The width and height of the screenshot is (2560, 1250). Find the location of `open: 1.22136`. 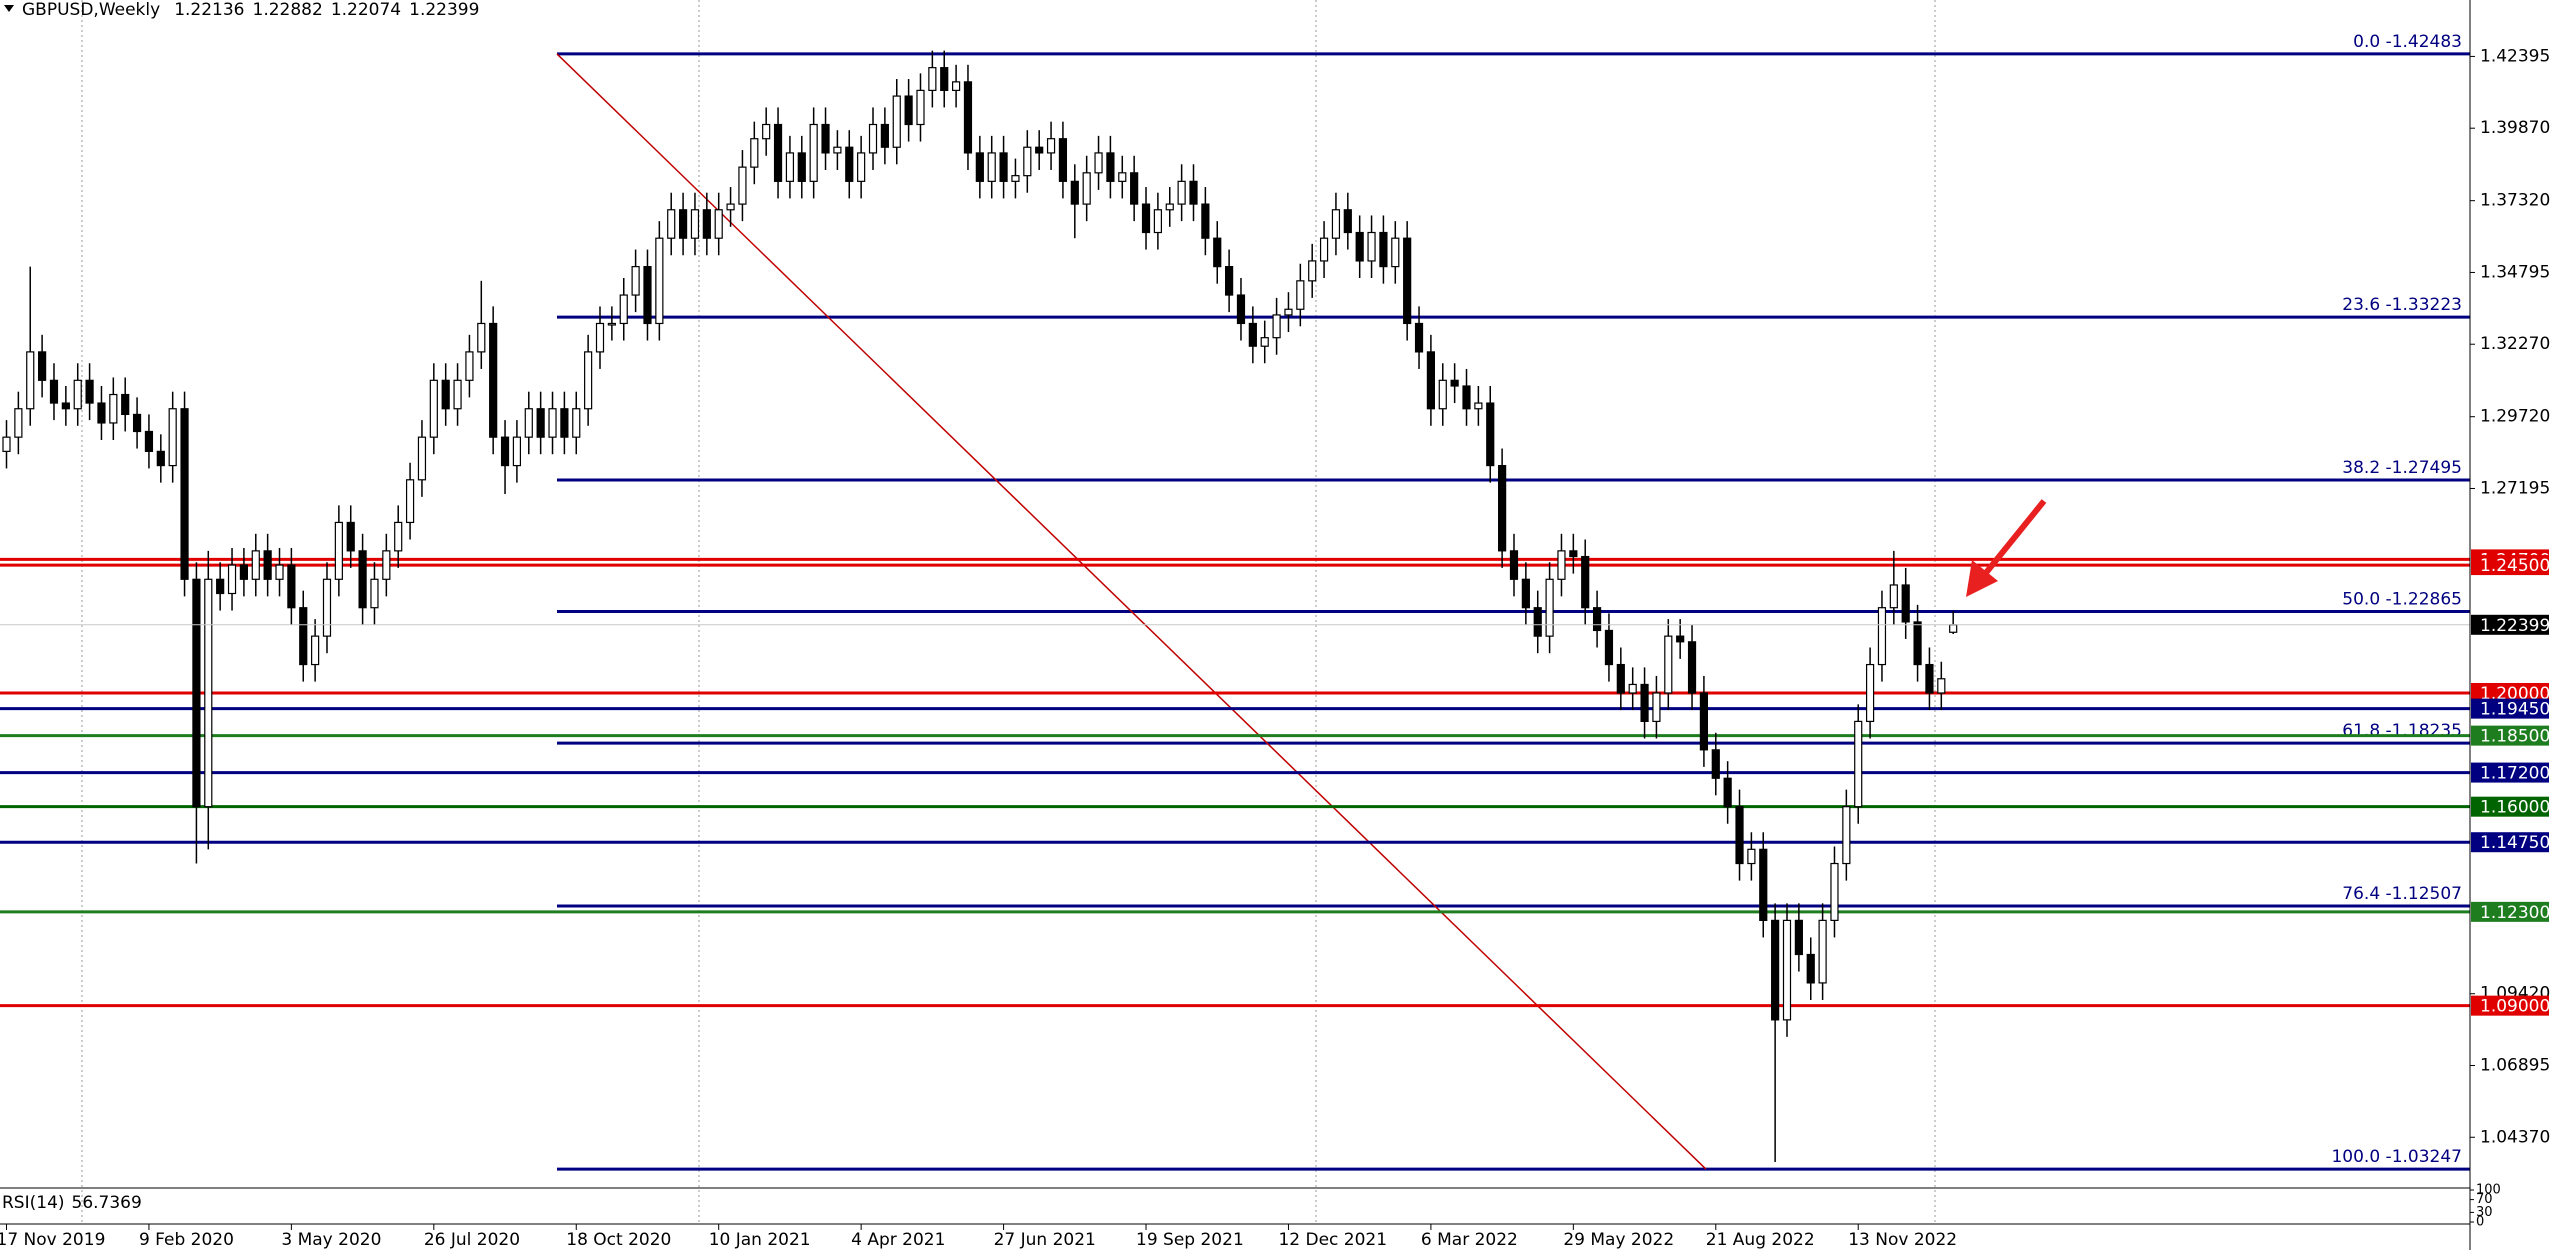

open: 1.22136 is located at coordinates (209, 10).